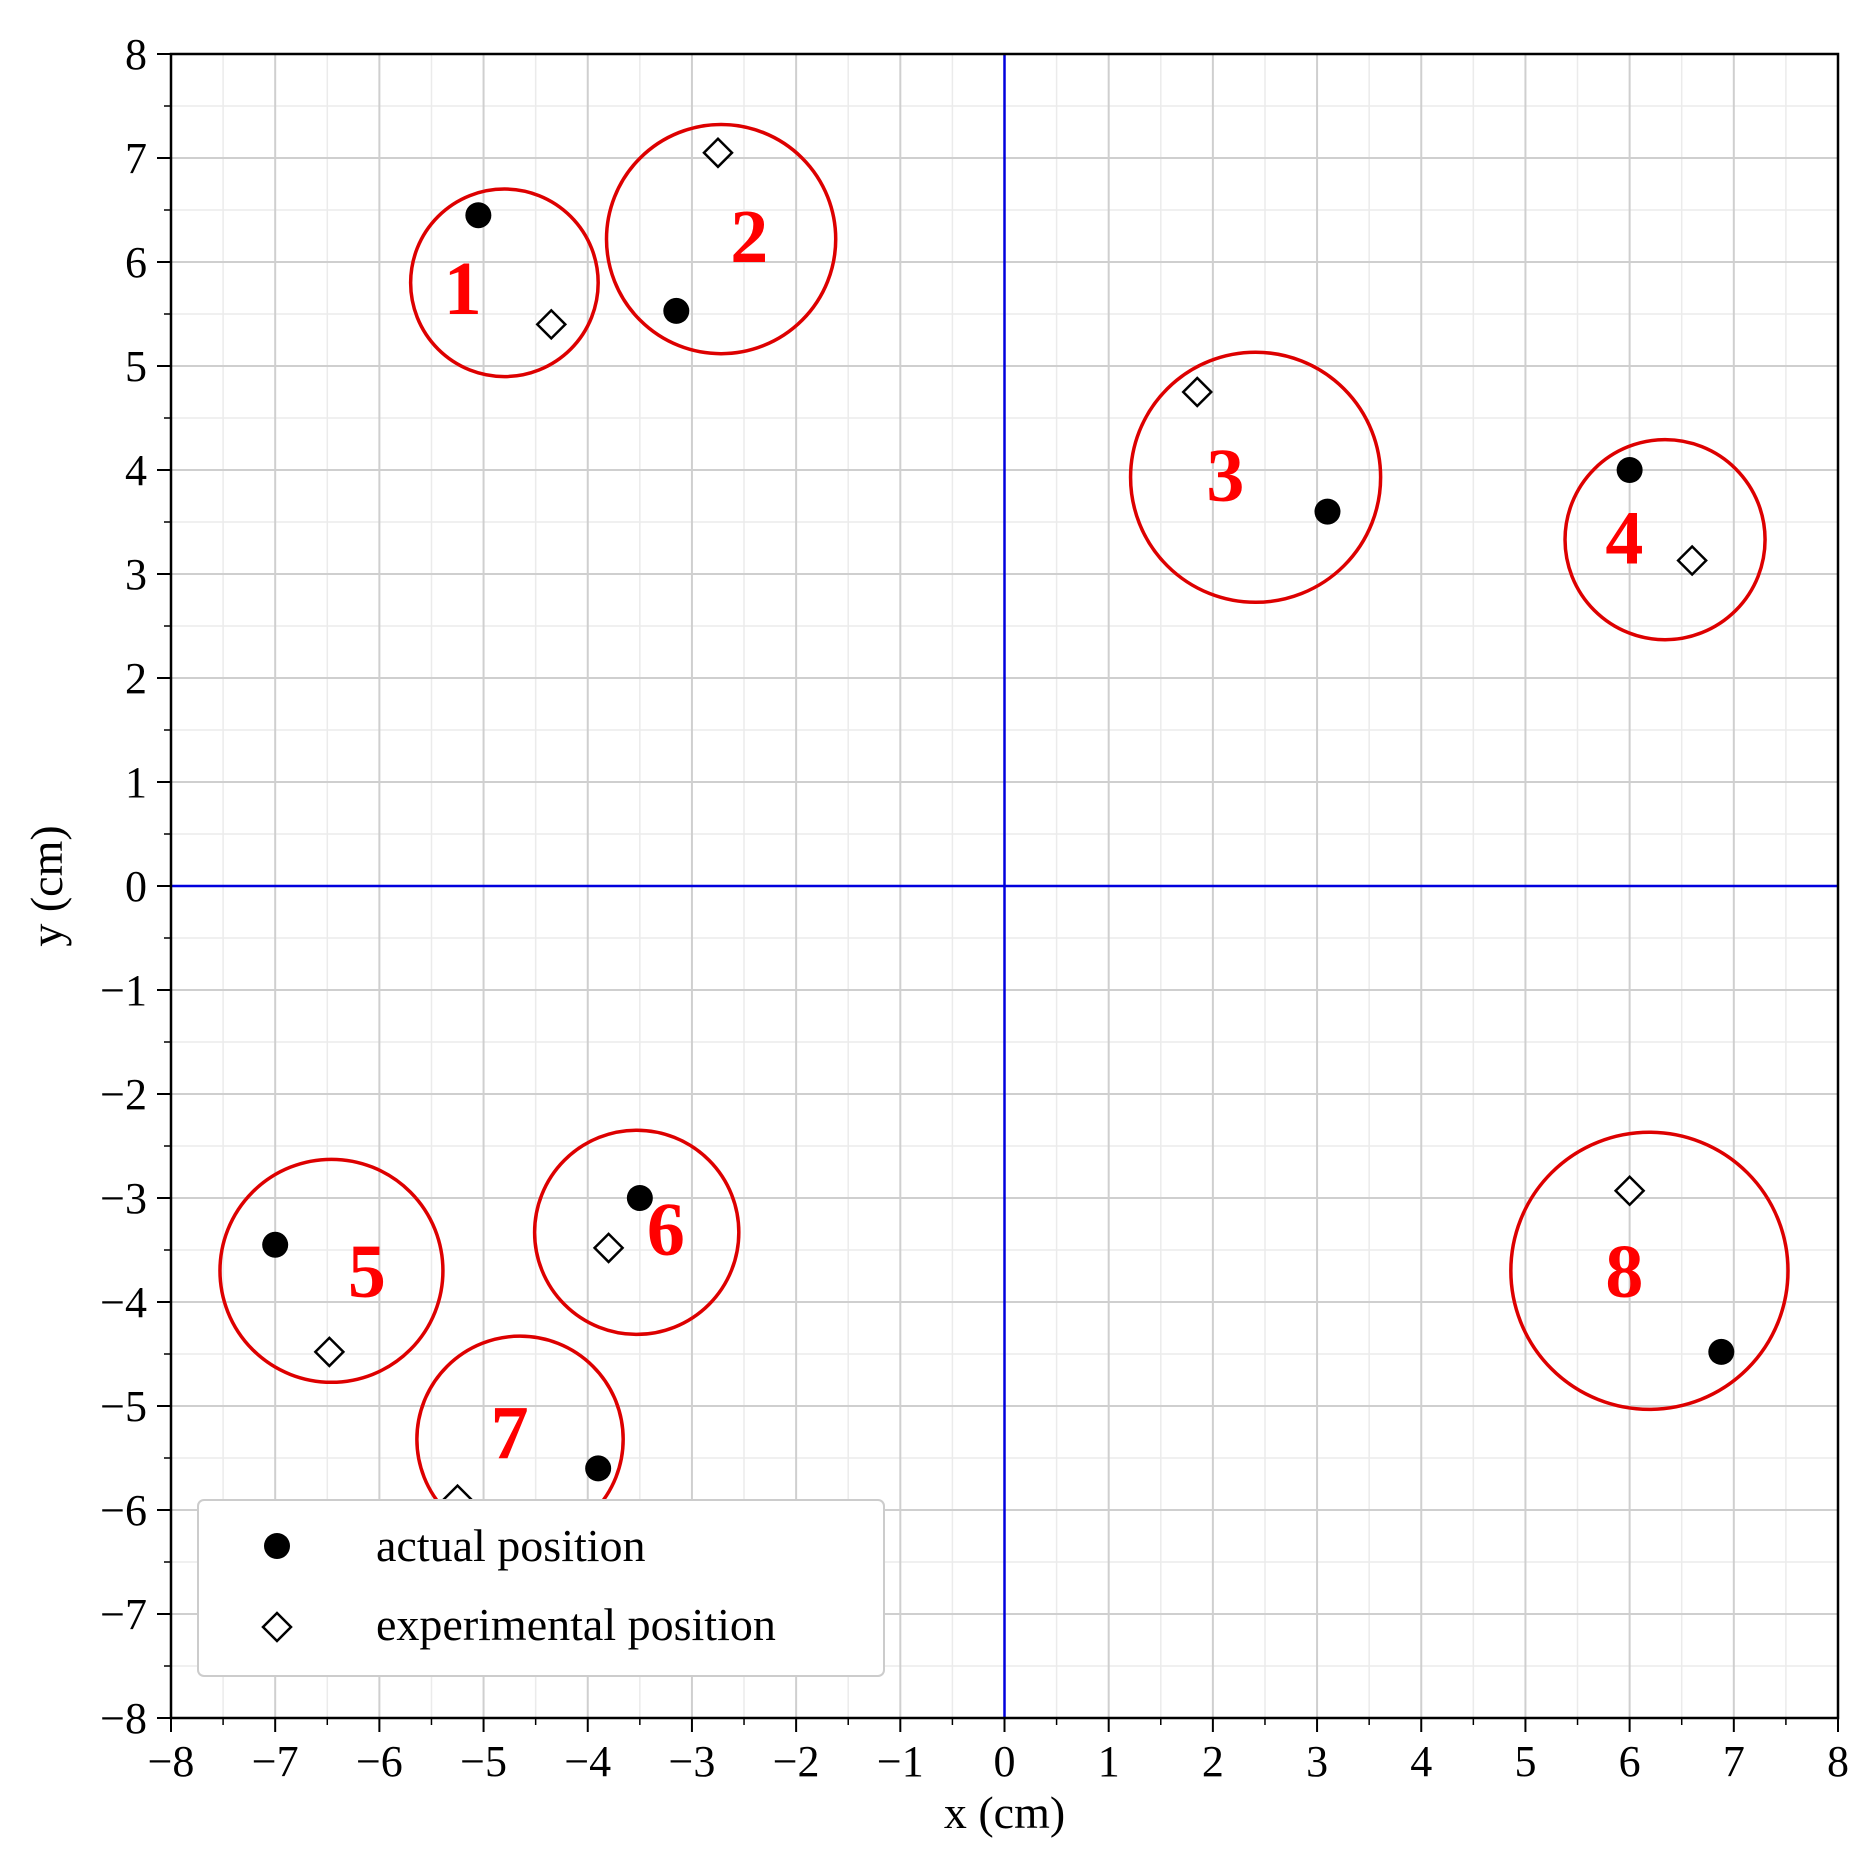 This screenshot has width=1859, height=1851. Describe the element at coordinates (136, 470) in the screenshot. I see `y-tick-label: 4` at that location.